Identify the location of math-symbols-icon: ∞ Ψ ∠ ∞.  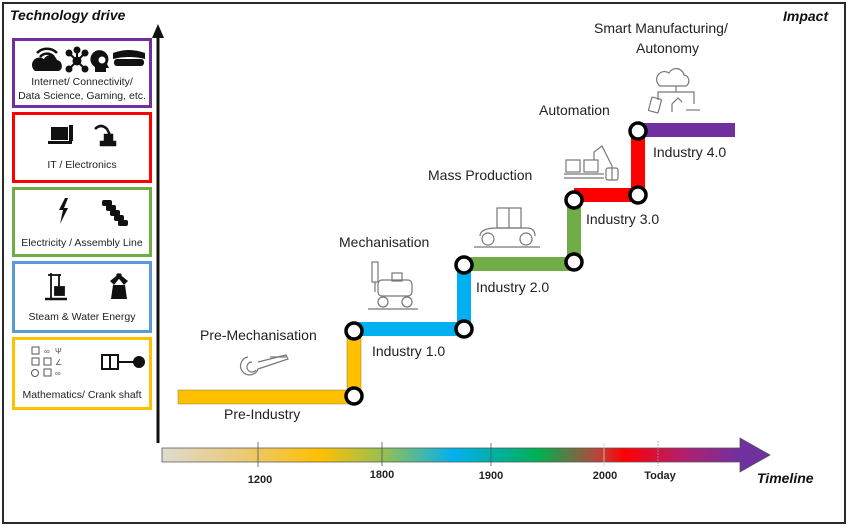
(46, 362).